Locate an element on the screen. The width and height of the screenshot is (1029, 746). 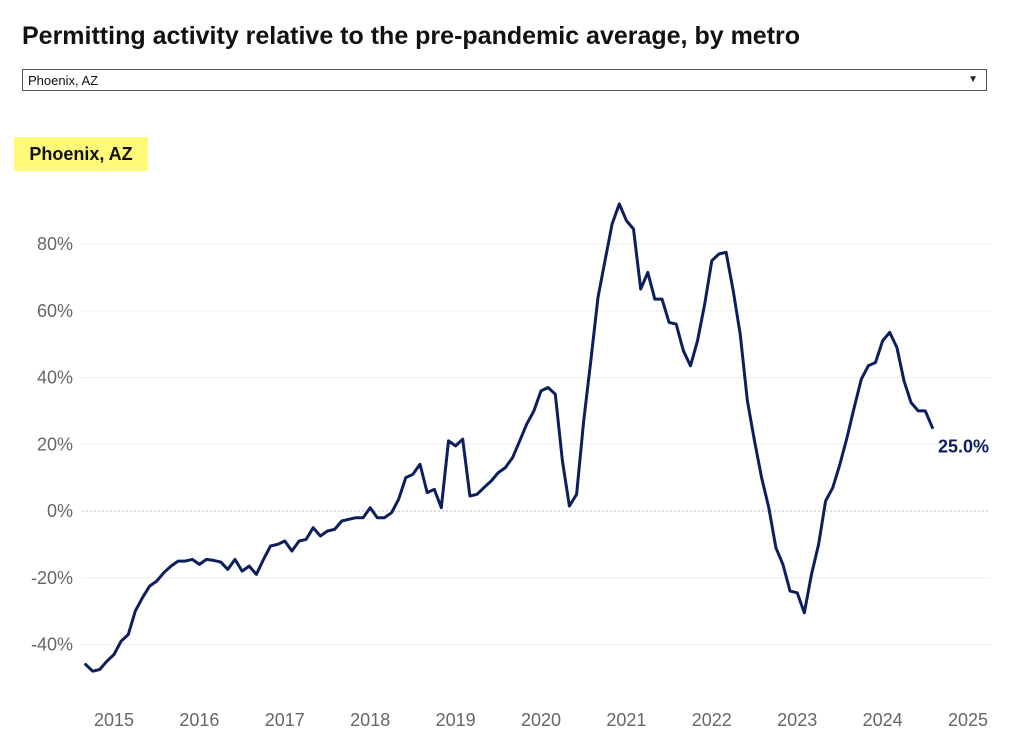
x-tick-label: 2017 is located at coordinates (285, 720).